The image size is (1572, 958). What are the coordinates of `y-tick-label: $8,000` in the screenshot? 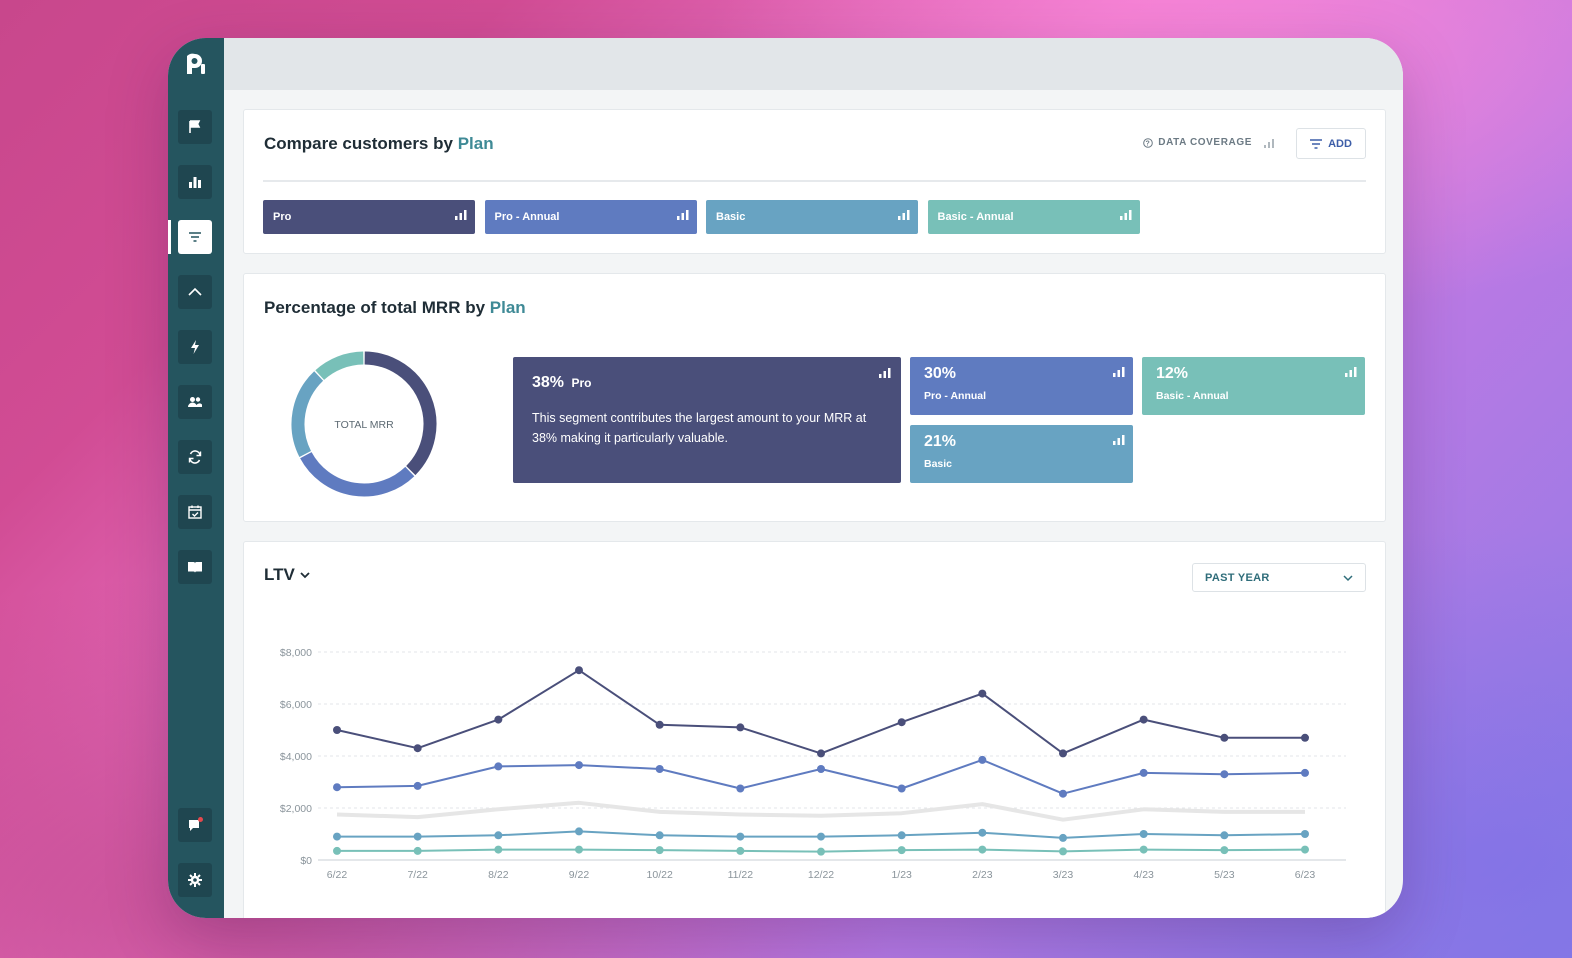 It's located at (296, 653).